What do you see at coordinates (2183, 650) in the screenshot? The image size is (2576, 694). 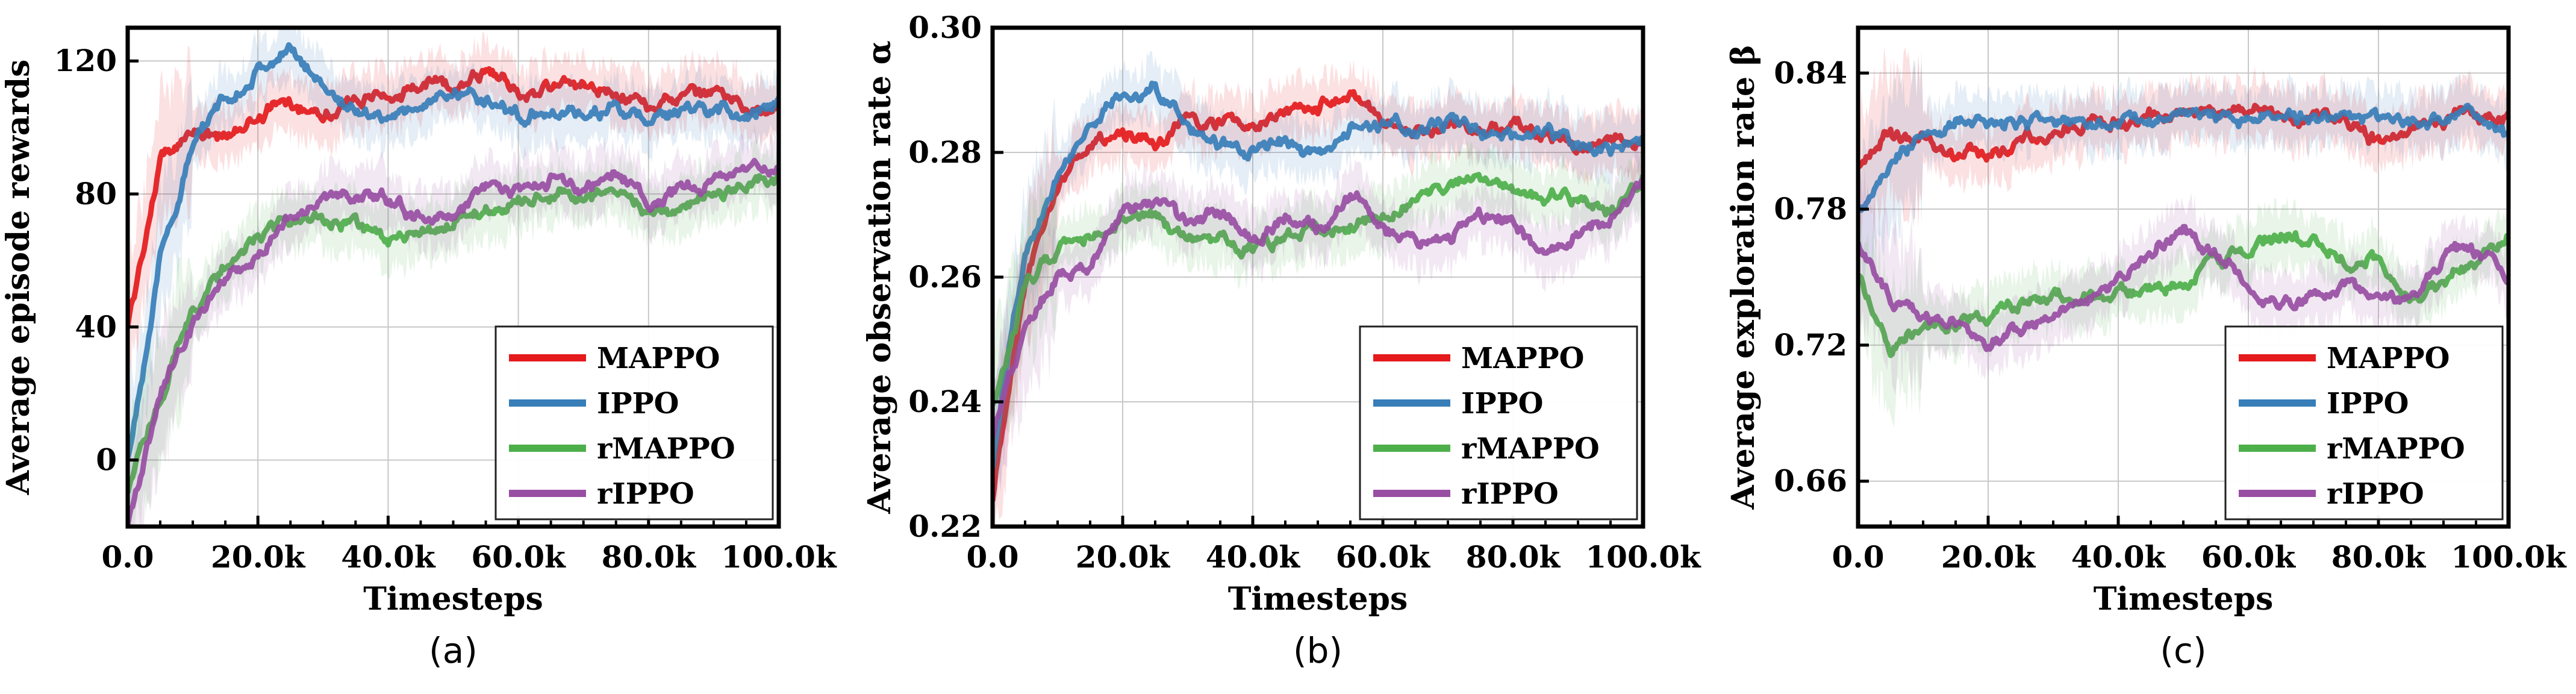 I see `subplot-label: (c)` at bounding box center [2183, 650].